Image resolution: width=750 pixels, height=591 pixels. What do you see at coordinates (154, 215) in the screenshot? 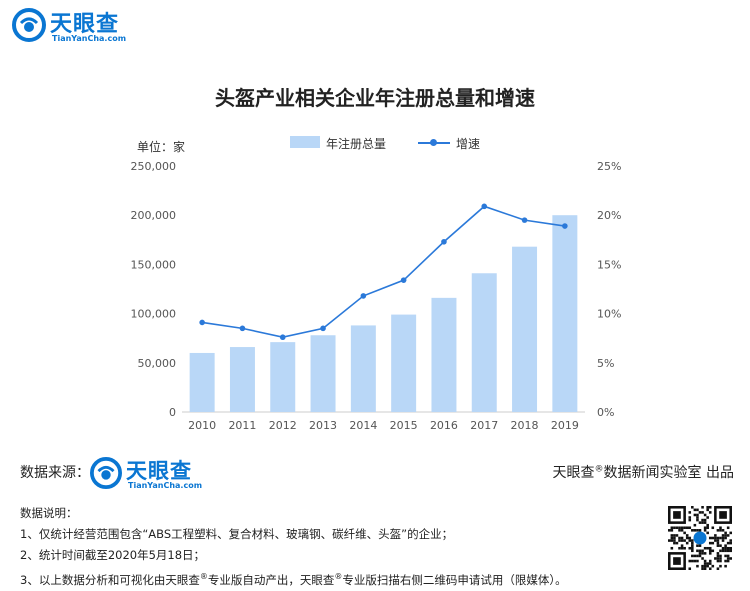
I see `y-left-tick-label: 200,000` at bounding box center [154, 215].